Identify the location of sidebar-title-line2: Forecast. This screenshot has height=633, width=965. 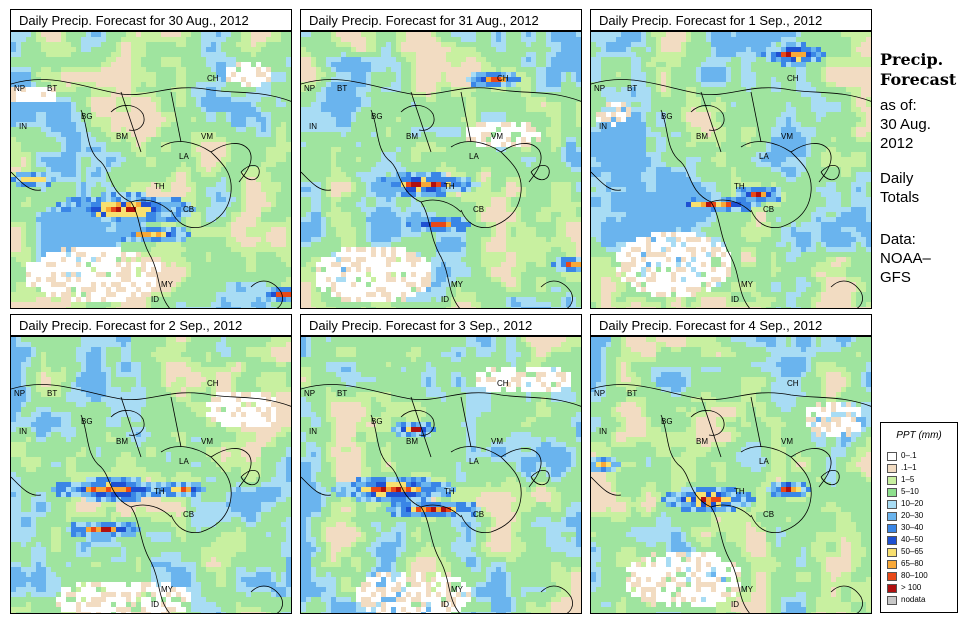
(918, 79).